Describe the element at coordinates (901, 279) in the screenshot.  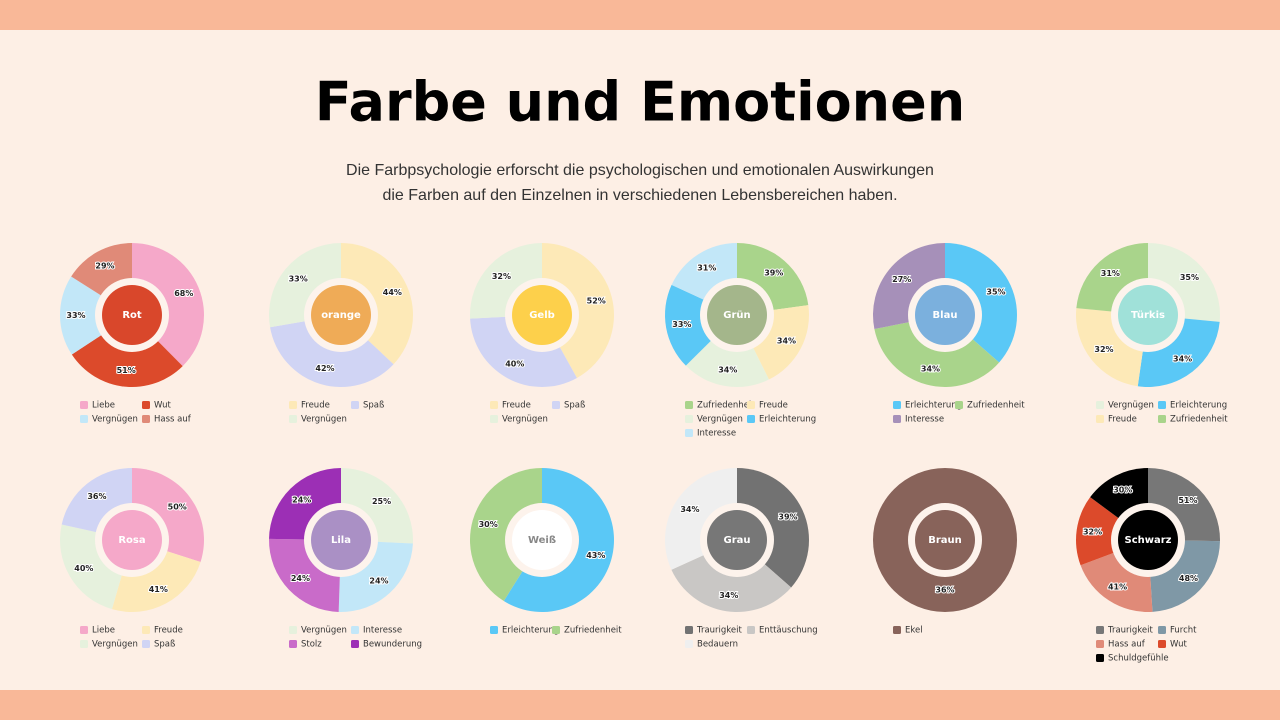
I see `value-label: 27%` at that location.